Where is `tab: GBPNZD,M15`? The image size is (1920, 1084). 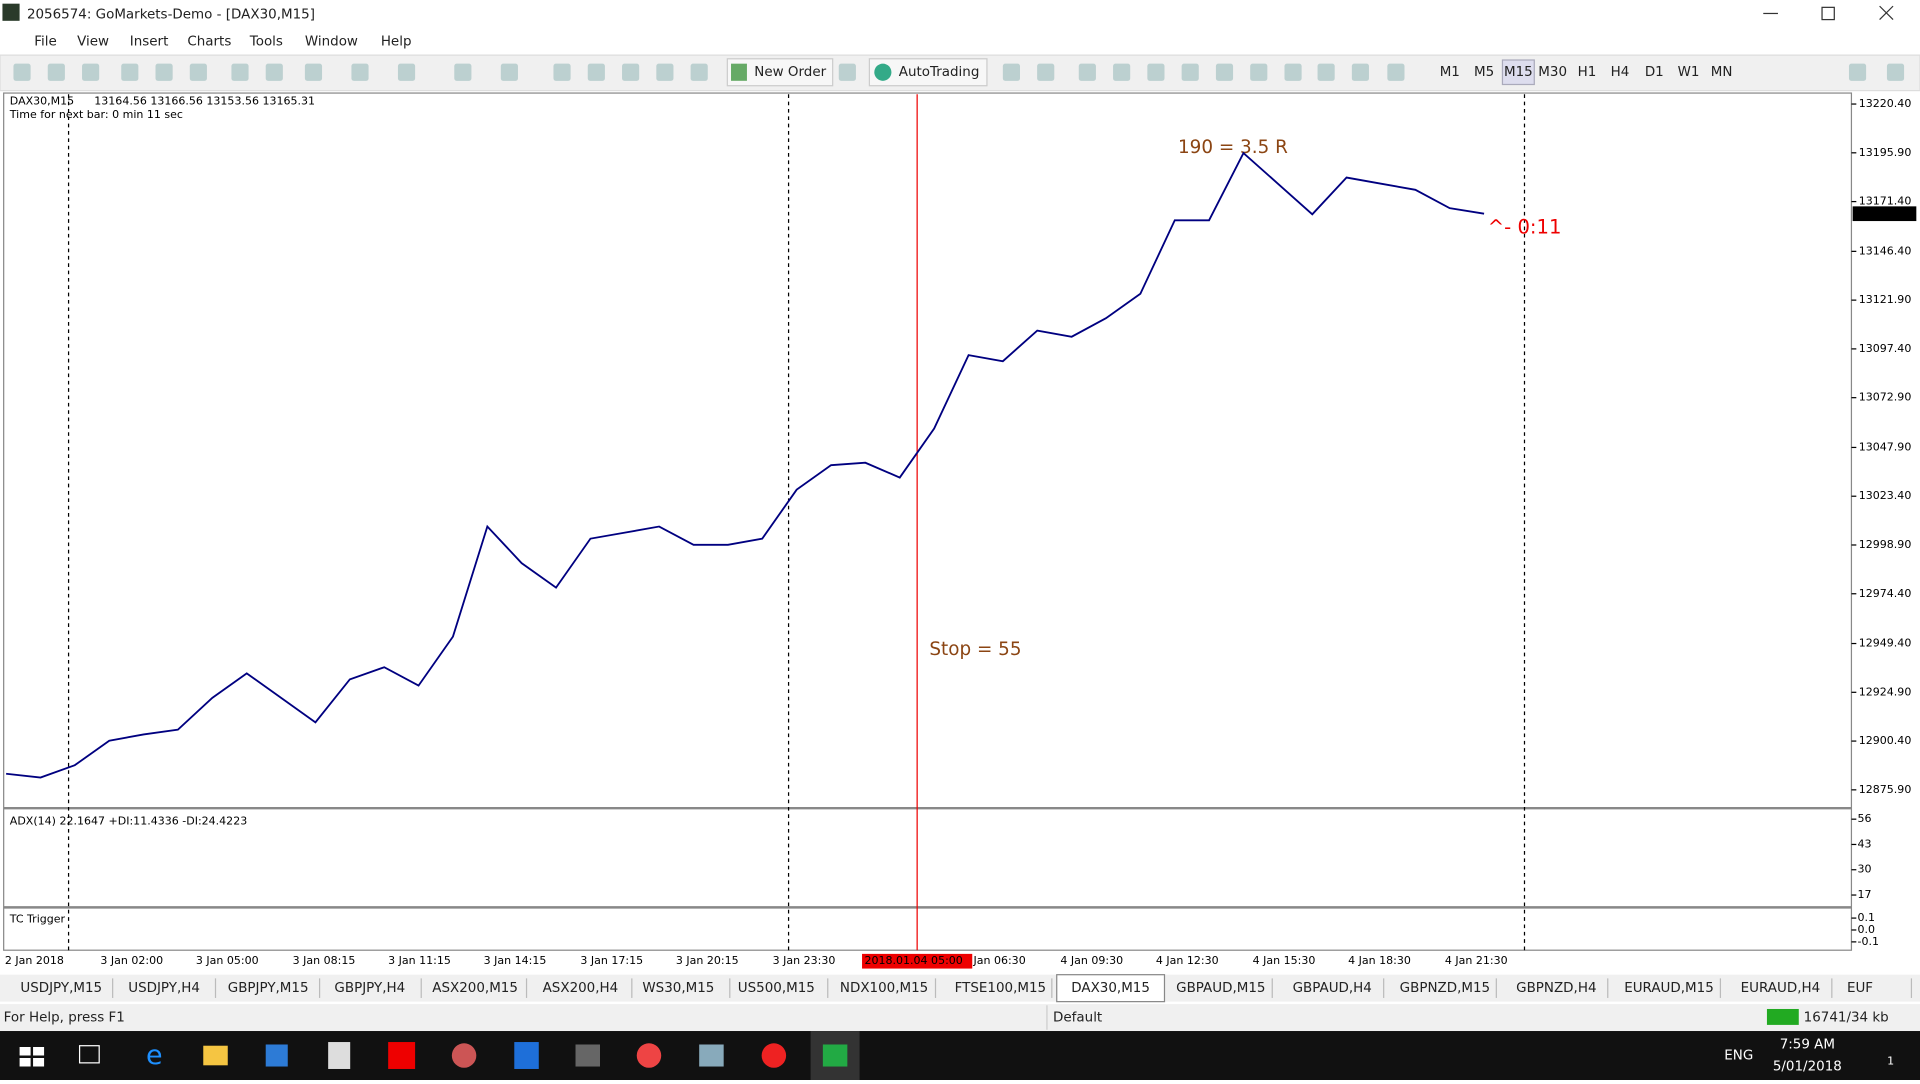 tab: GBPNZD,M15 is located at coordinates (1445, 988).